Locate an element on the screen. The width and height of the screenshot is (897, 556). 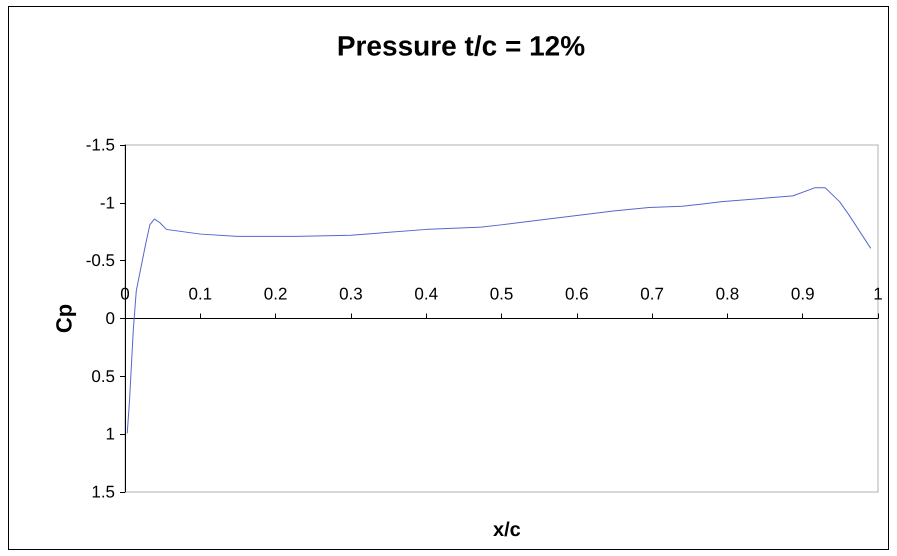
x-tick-label: 0.1 is located at coordinates (200, 294).